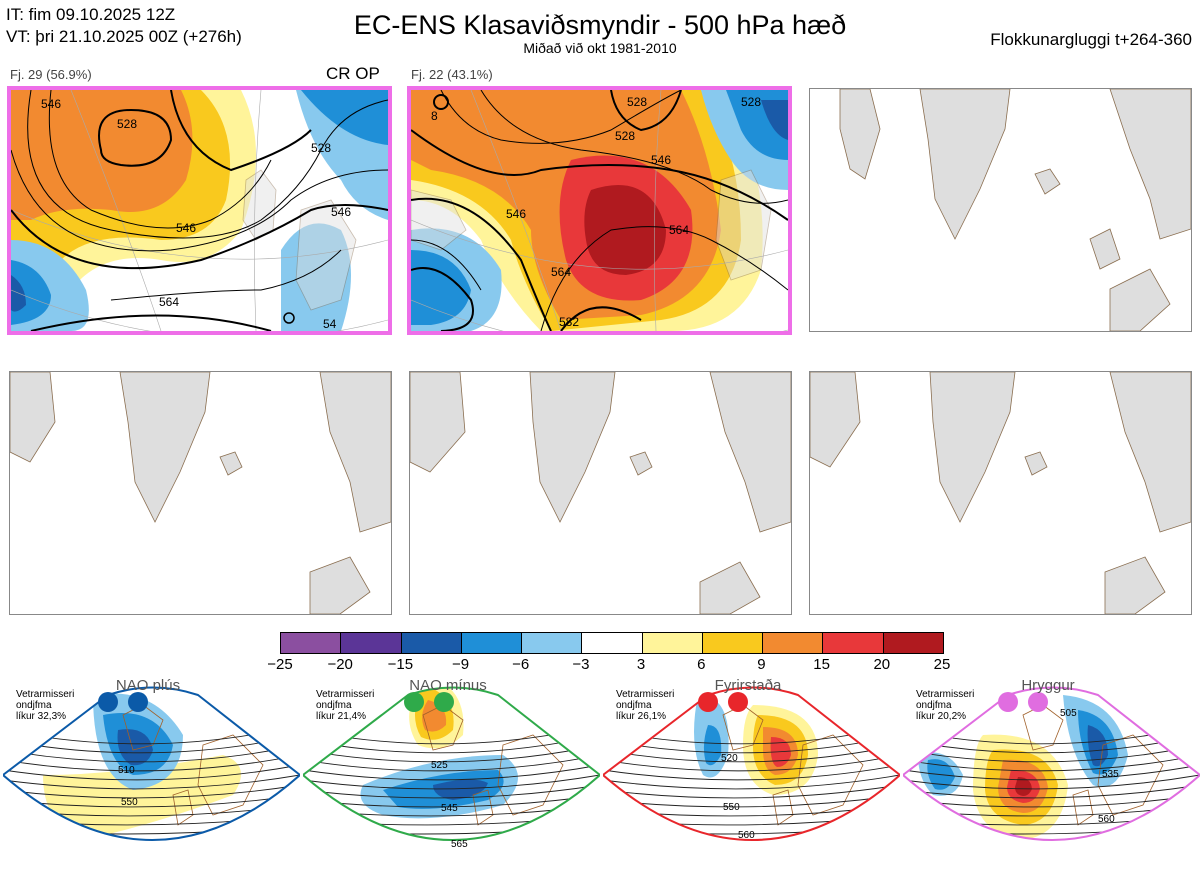  What do you see at coordinates (641, 664) in the screenshot?
I see `colorbar-tick-label: 3` at bounding box center [641, 664].